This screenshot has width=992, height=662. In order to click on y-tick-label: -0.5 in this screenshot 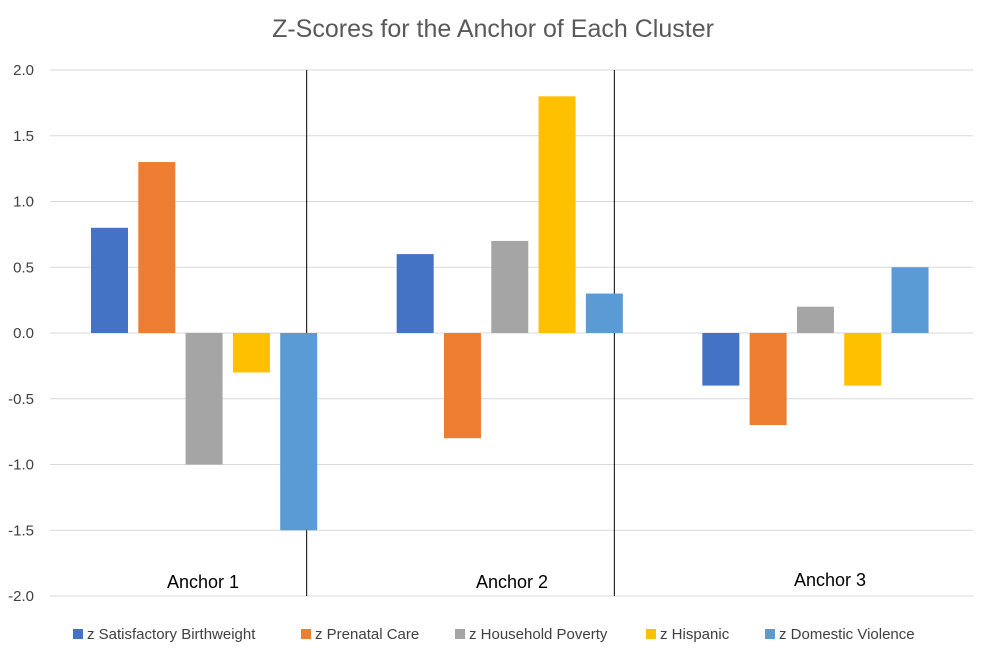, I will do `click(21, 399)`.